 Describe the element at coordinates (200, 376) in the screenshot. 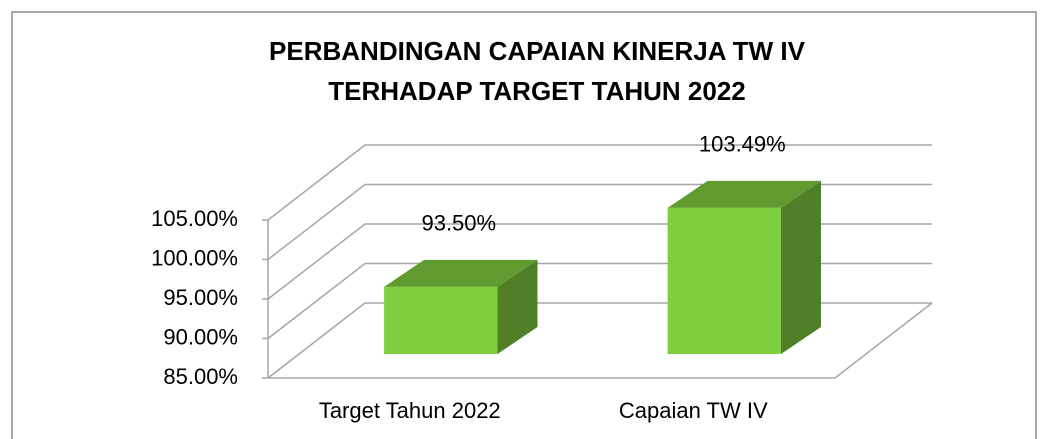

I see `y-tick-label: 85.00%` at that location.